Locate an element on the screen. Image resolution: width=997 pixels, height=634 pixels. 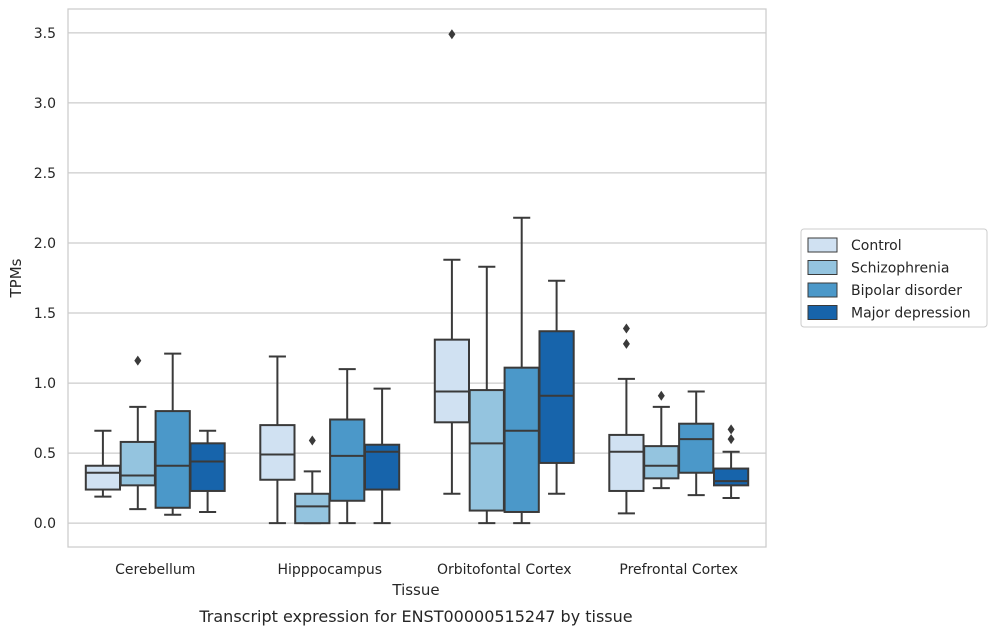
legend-frame is located at coordinates (894, 278).